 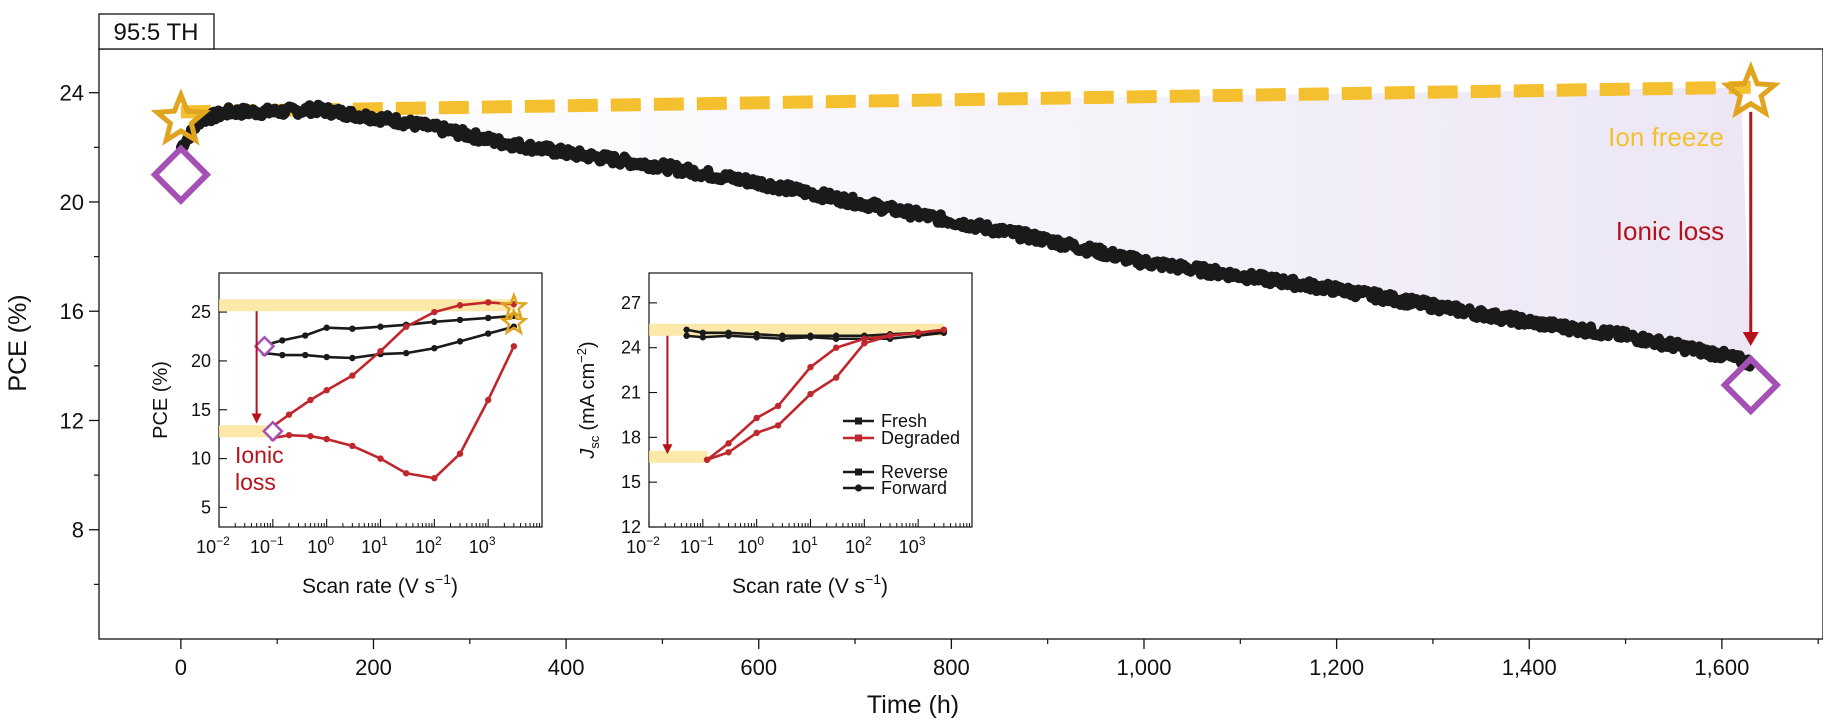 I want to click on inset2-arrow-head, so click(x=667, y=449).